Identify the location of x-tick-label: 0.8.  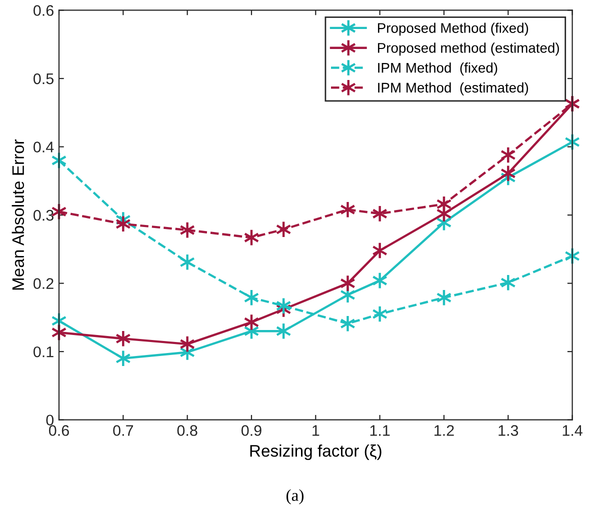
(187, 430).